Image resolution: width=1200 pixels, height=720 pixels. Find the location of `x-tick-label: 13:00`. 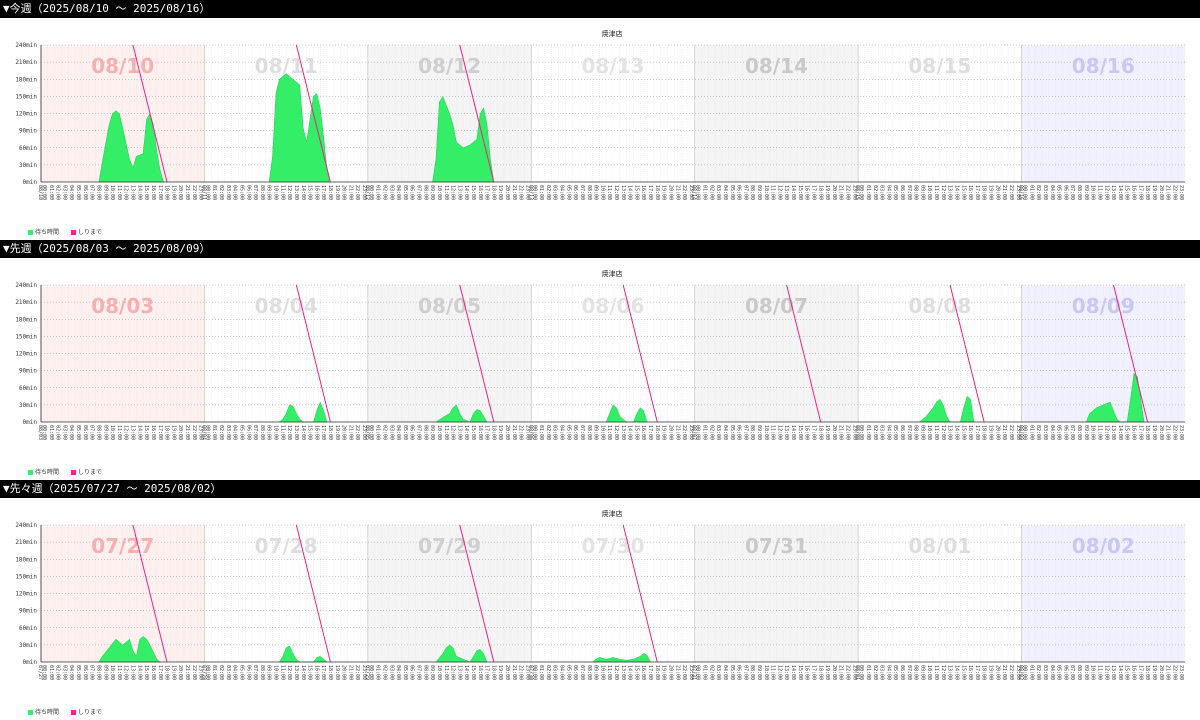

x-tick-label: 13:00 is located at coordinates (296, 192).